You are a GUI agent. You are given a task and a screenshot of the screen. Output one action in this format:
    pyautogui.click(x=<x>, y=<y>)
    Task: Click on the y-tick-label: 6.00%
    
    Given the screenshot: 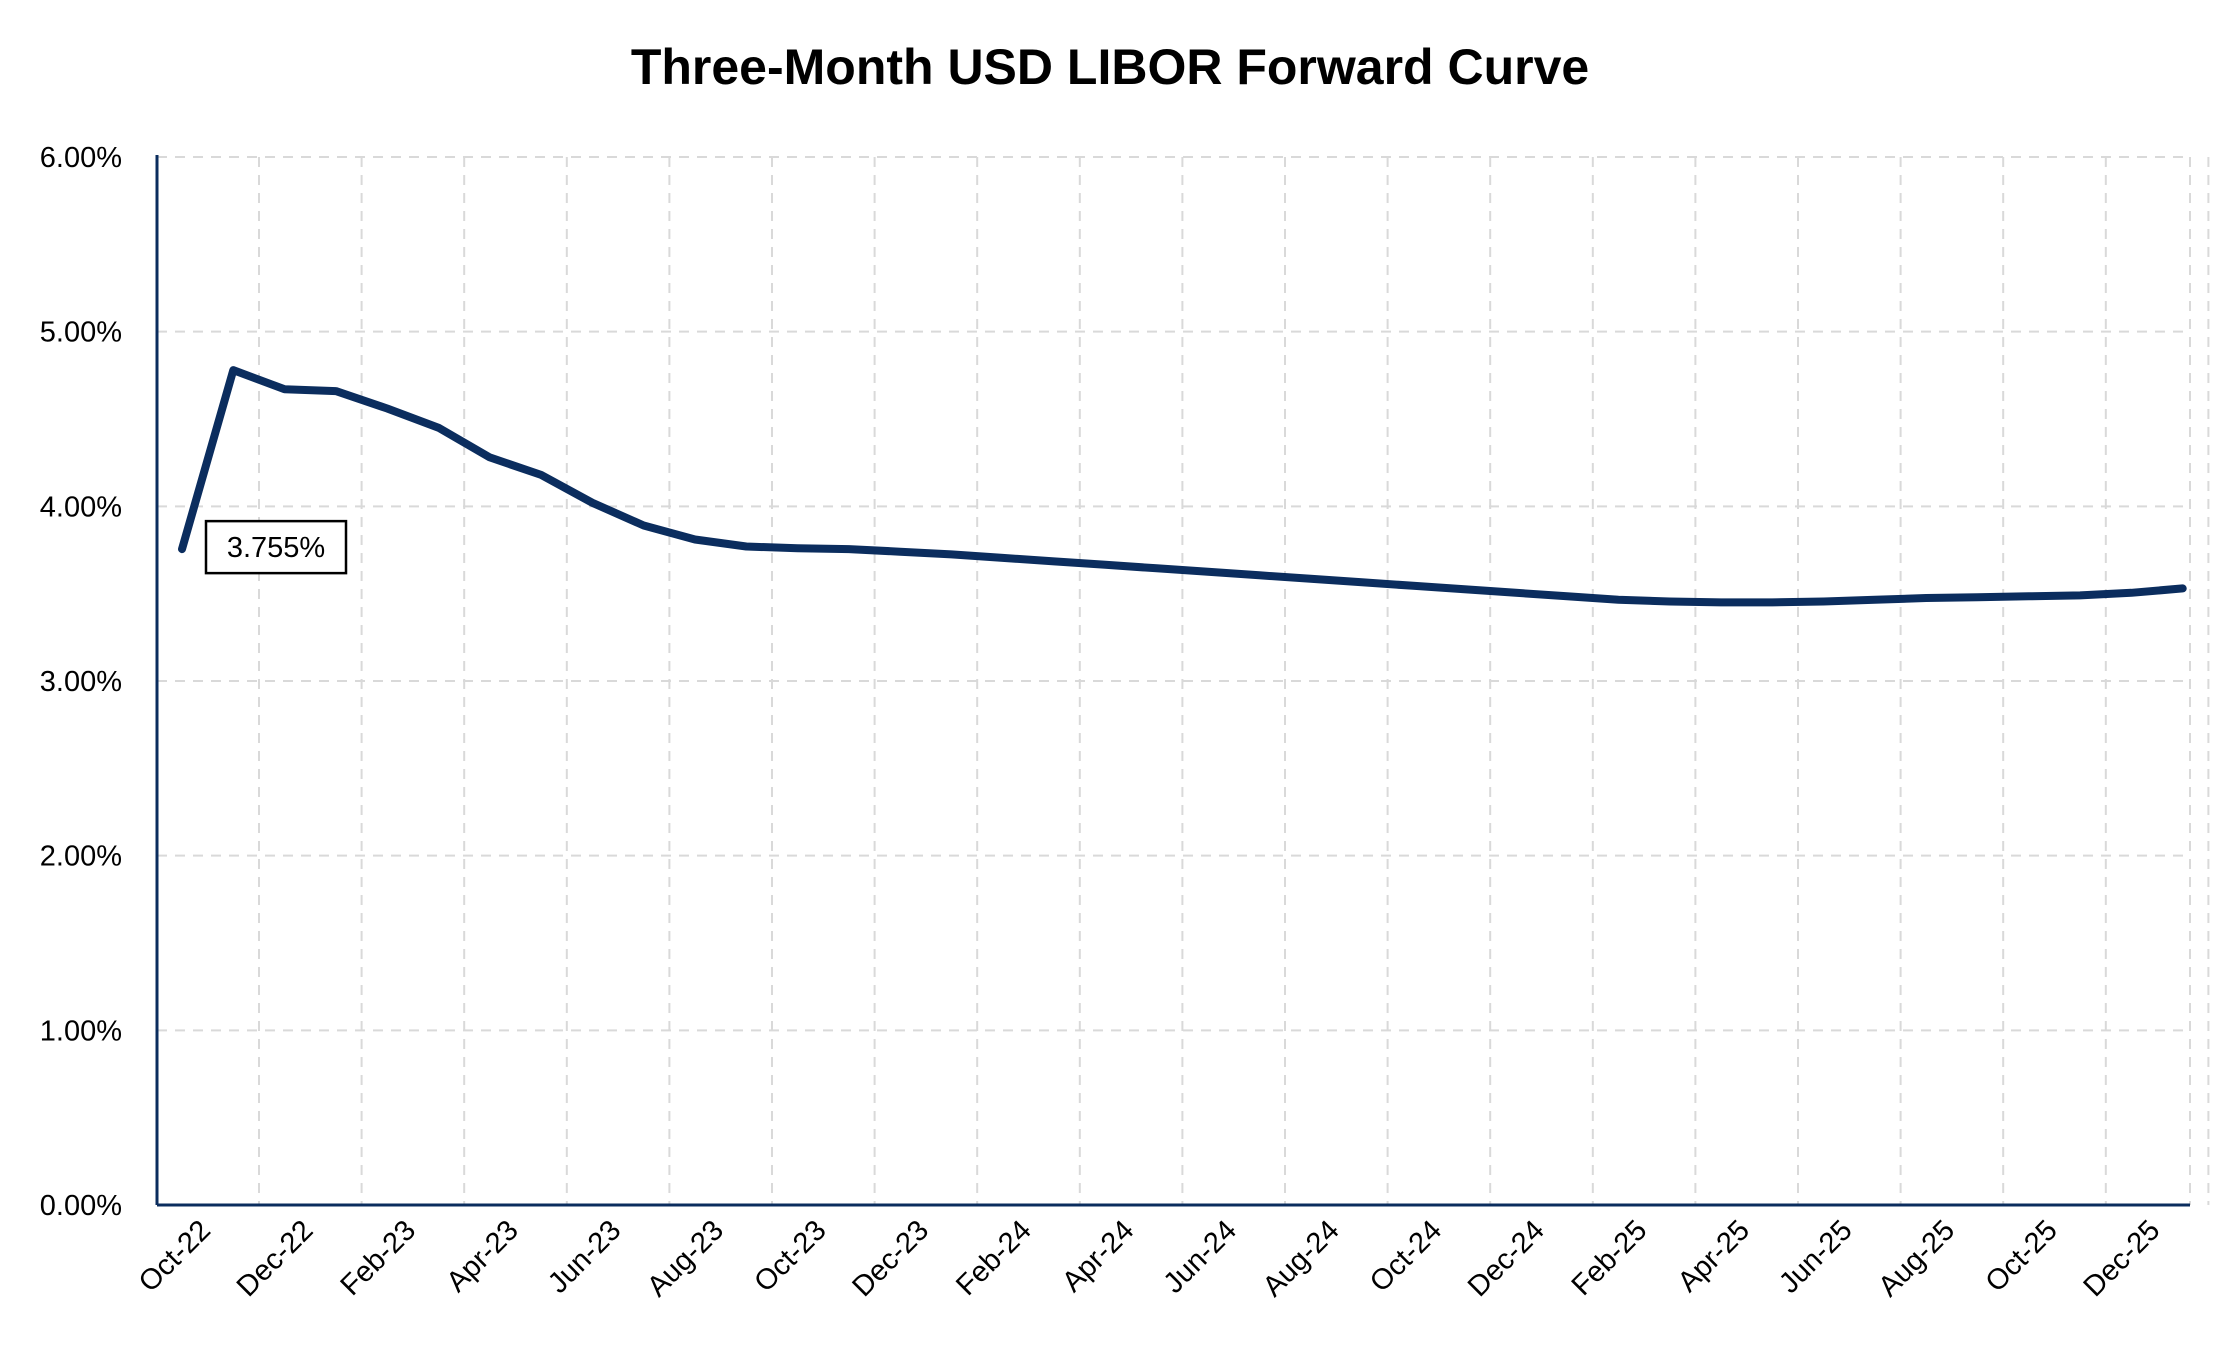 What is the action you would take?
    pyautogui.click(x=81, y=158)
    